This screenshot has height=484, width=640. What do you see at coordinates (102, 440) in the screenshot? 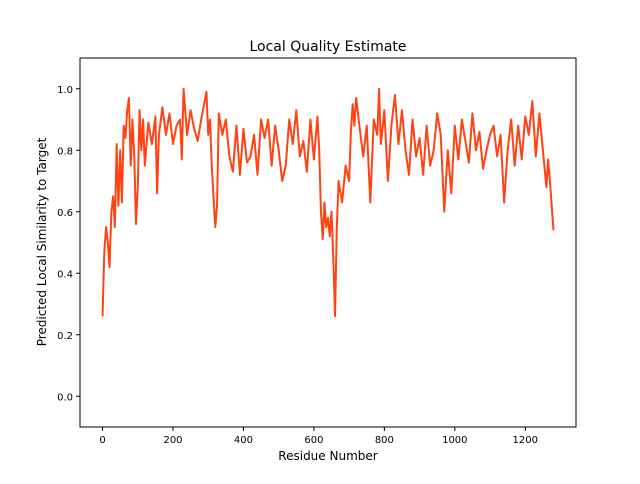
I see `x-tick-label: 0` at bounding box center [102, 440].